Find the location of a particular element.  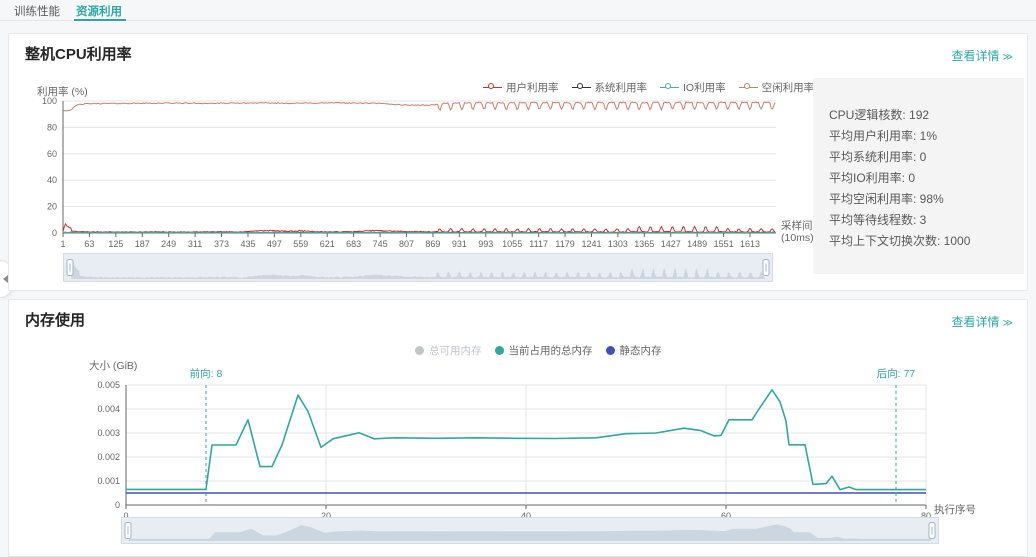

legend-label: 静态内存 is located at coordinates (640, 351).